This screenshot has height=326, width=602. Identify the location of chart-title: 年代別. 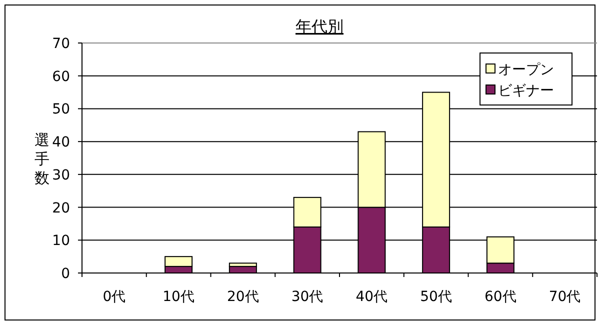
(320, 26).